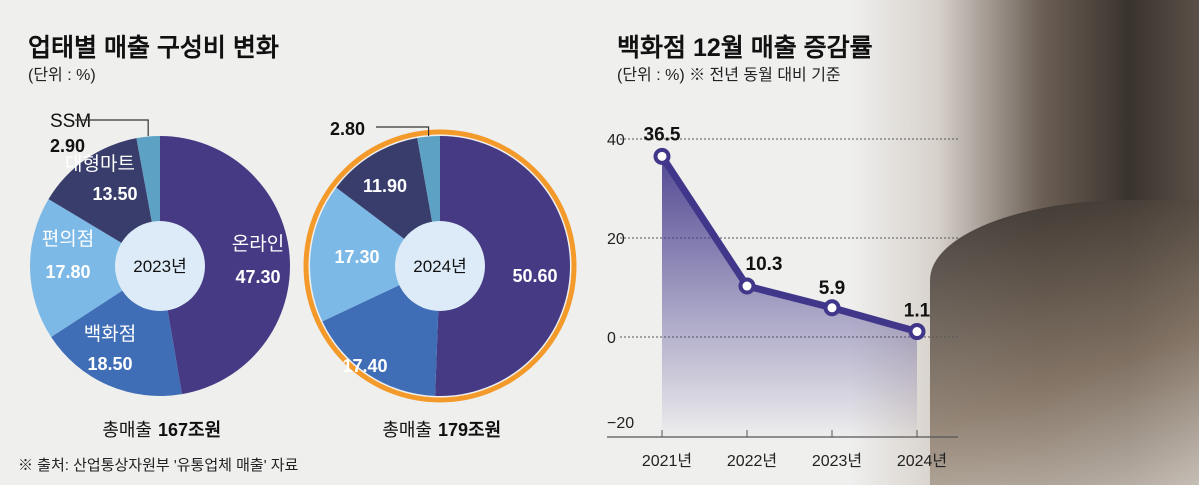  I want to click on data-label: 10.3, so click(764, 264).